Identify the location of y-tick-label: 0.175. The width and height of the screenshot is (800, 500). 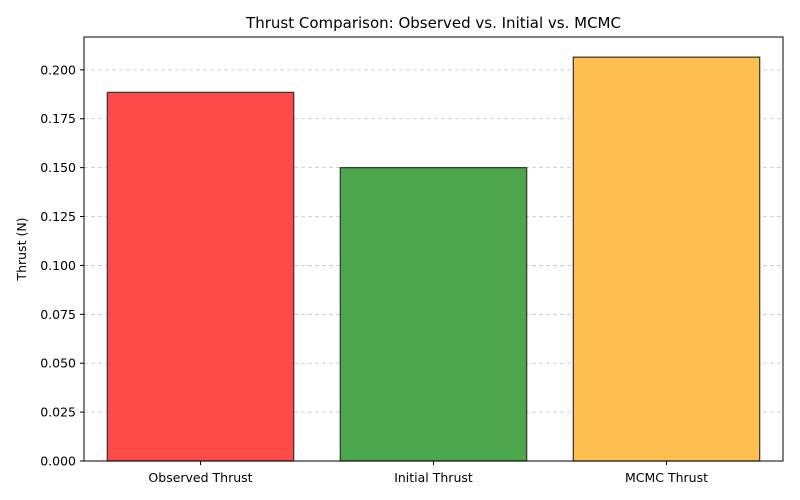
(58, 118).